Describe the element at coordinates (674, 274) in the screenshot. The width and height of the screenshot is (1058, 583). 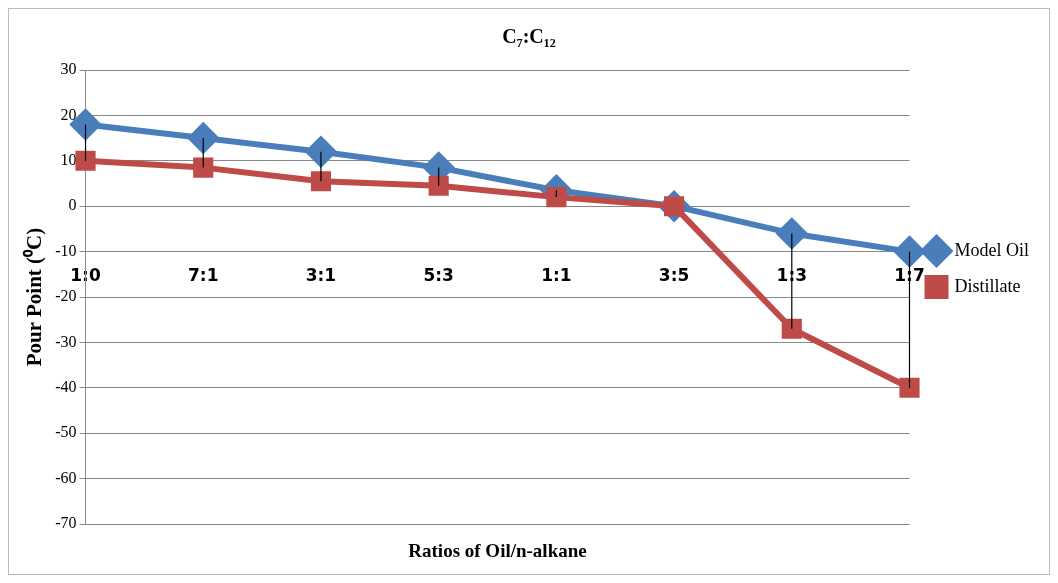
I see `x-tick-label: 3:5` at that location.